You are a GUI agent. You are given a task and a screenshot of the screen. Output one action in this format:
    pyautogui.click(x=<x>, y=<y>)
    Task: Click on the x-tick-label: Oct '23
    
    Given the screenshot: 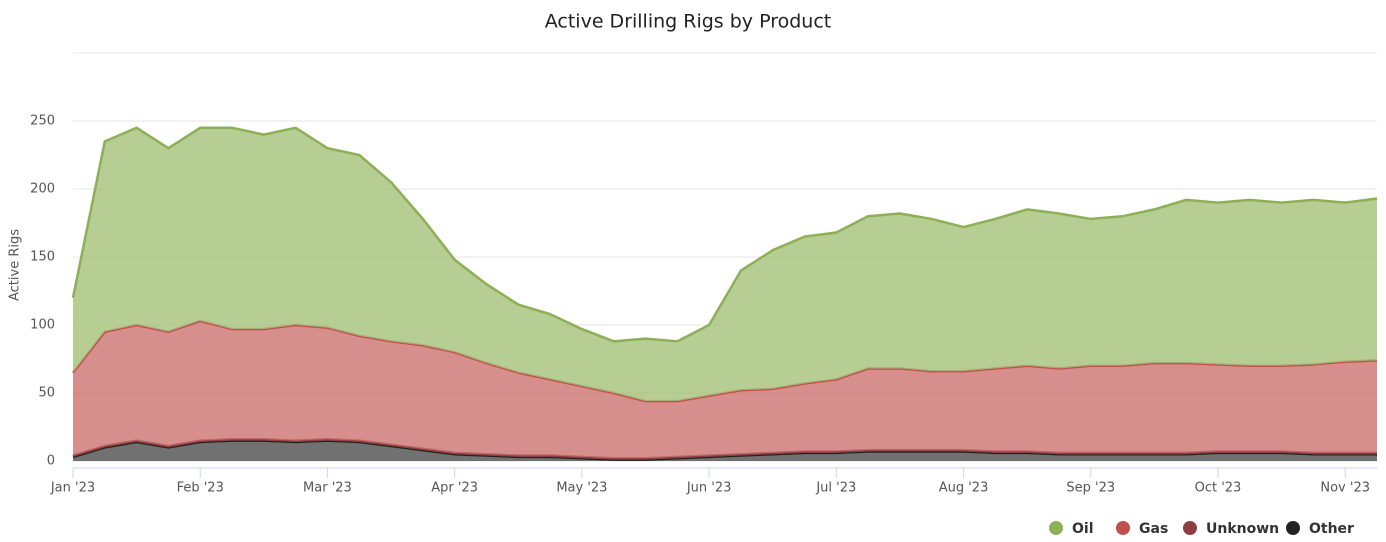 What is the action you would take?
    pyautogui.click(x=1218, y=488)
    